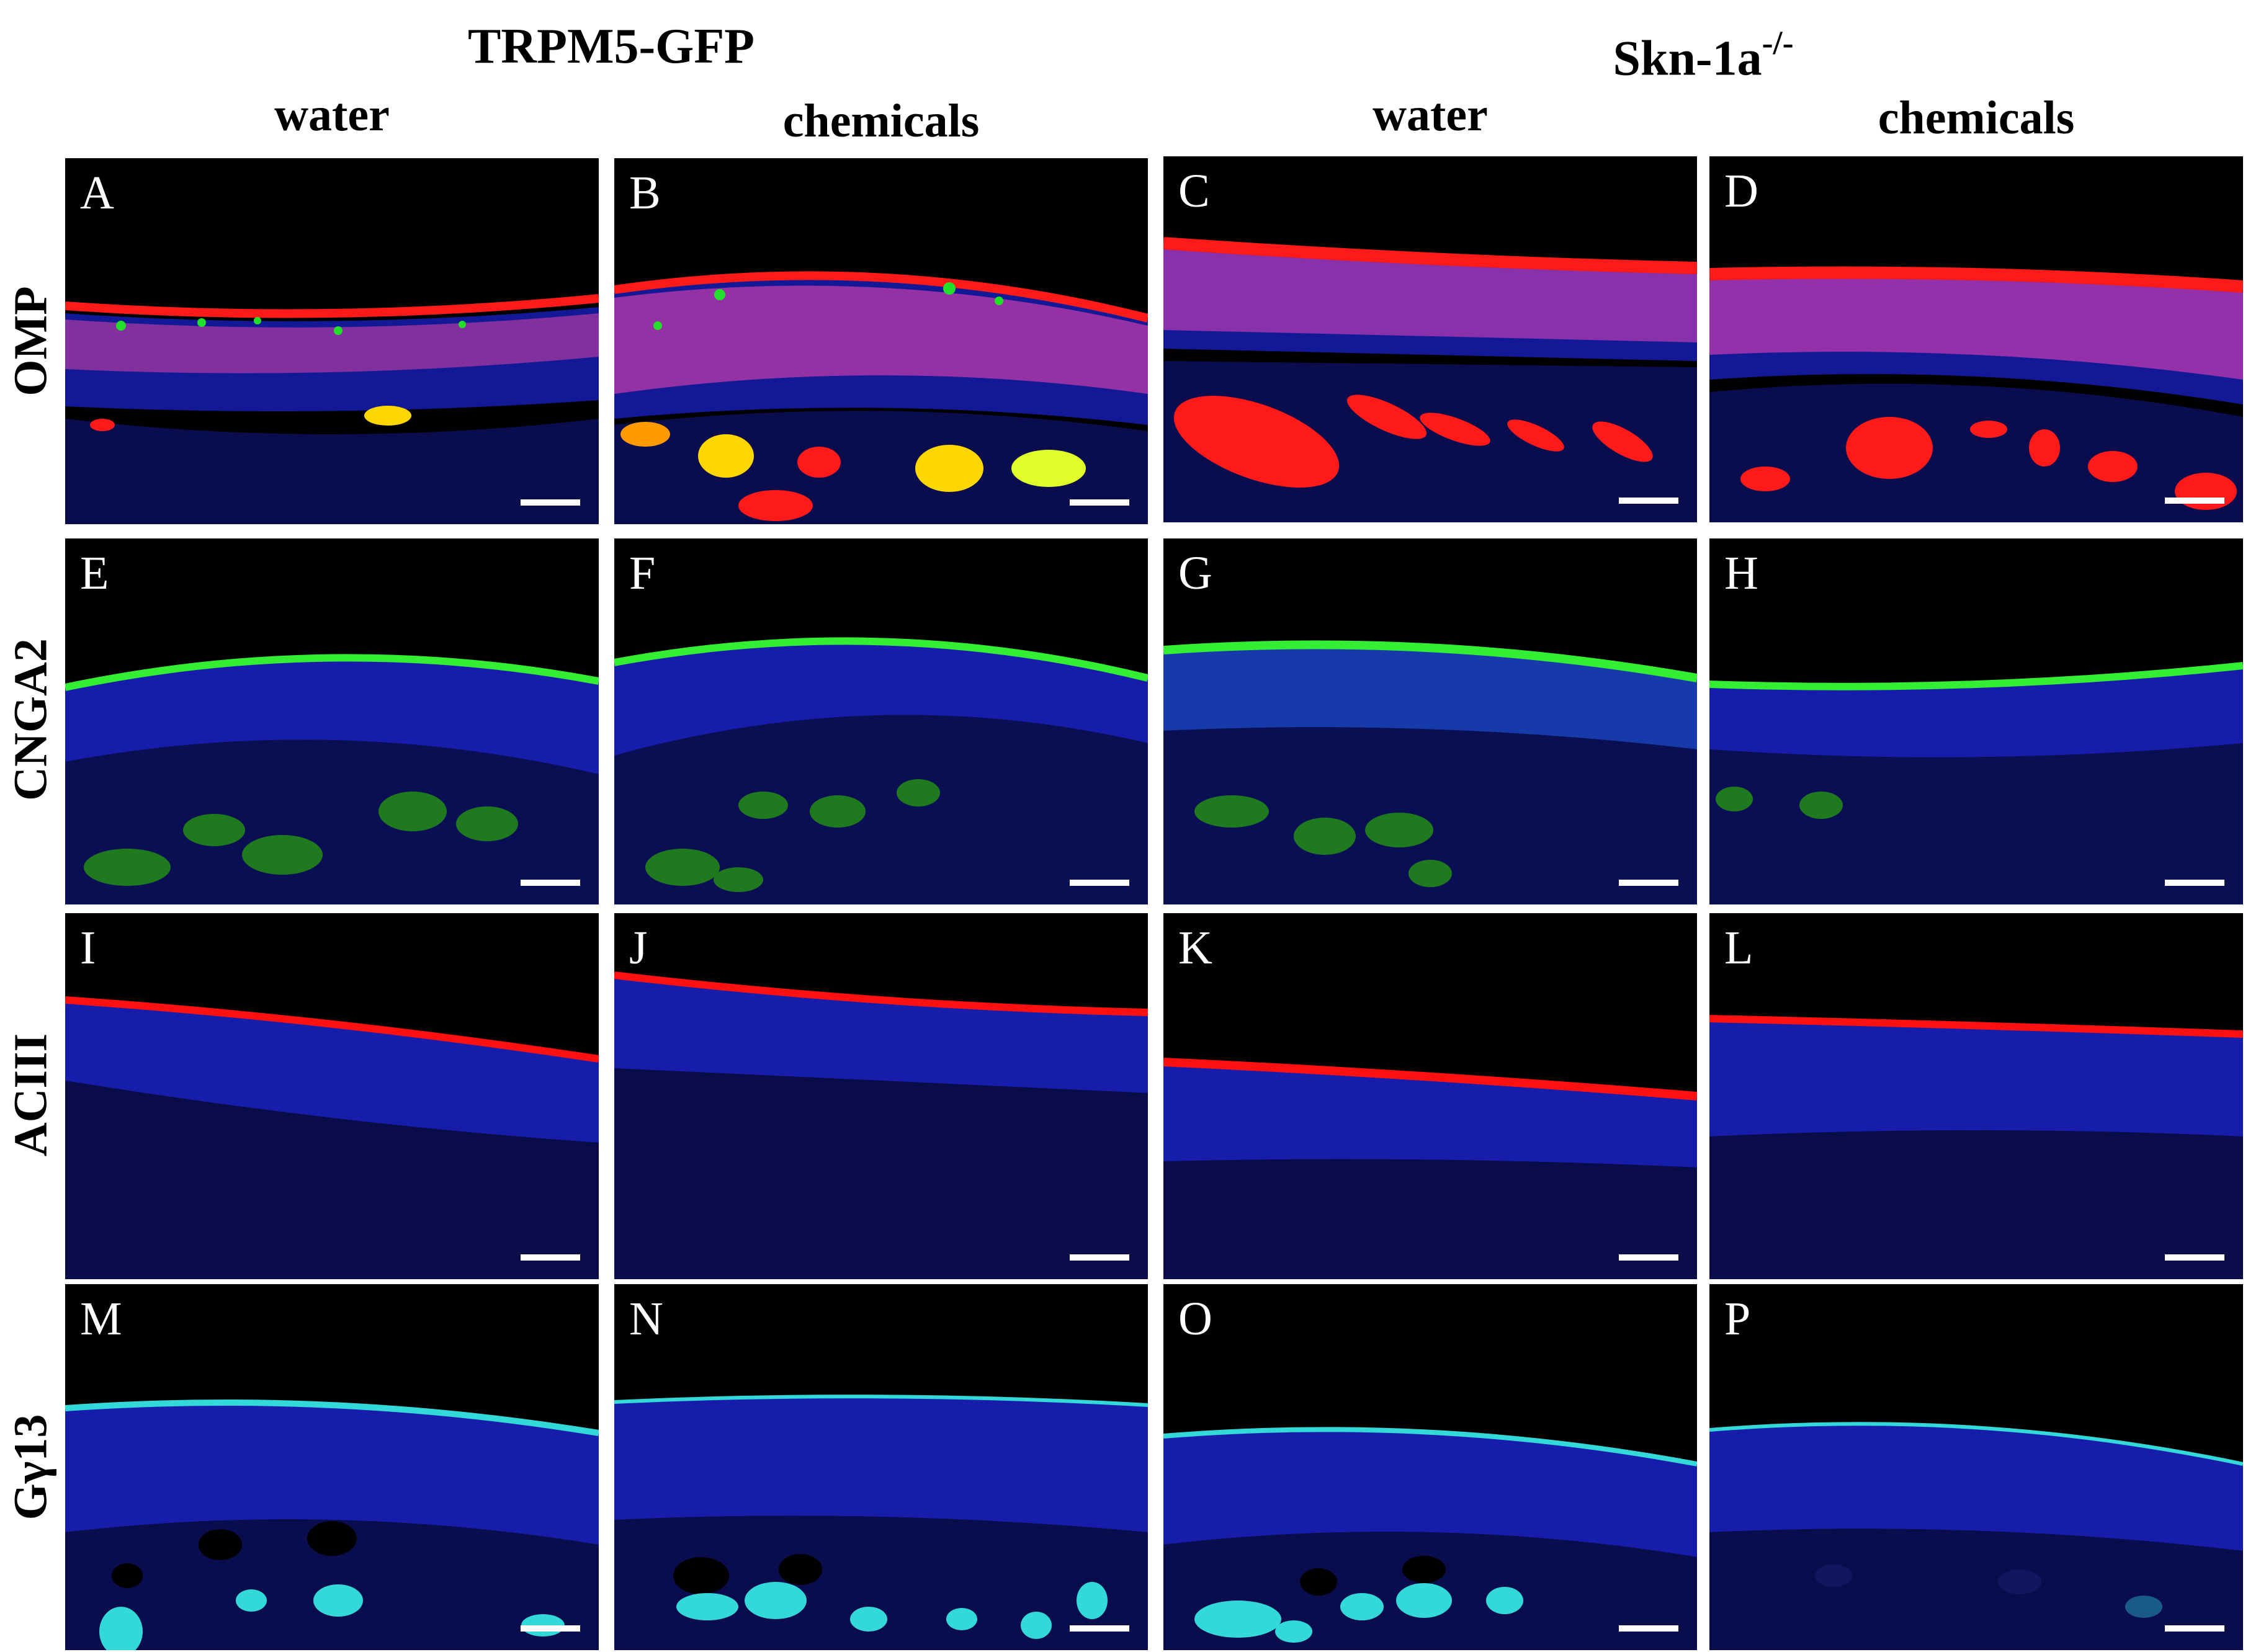 The image size is (2248, 1652). What do you see at coordinates (1430, 1168) in the screenshot?
I see `micrograph-aciii-water-skn1a` at bounding box center [1430, 1168].